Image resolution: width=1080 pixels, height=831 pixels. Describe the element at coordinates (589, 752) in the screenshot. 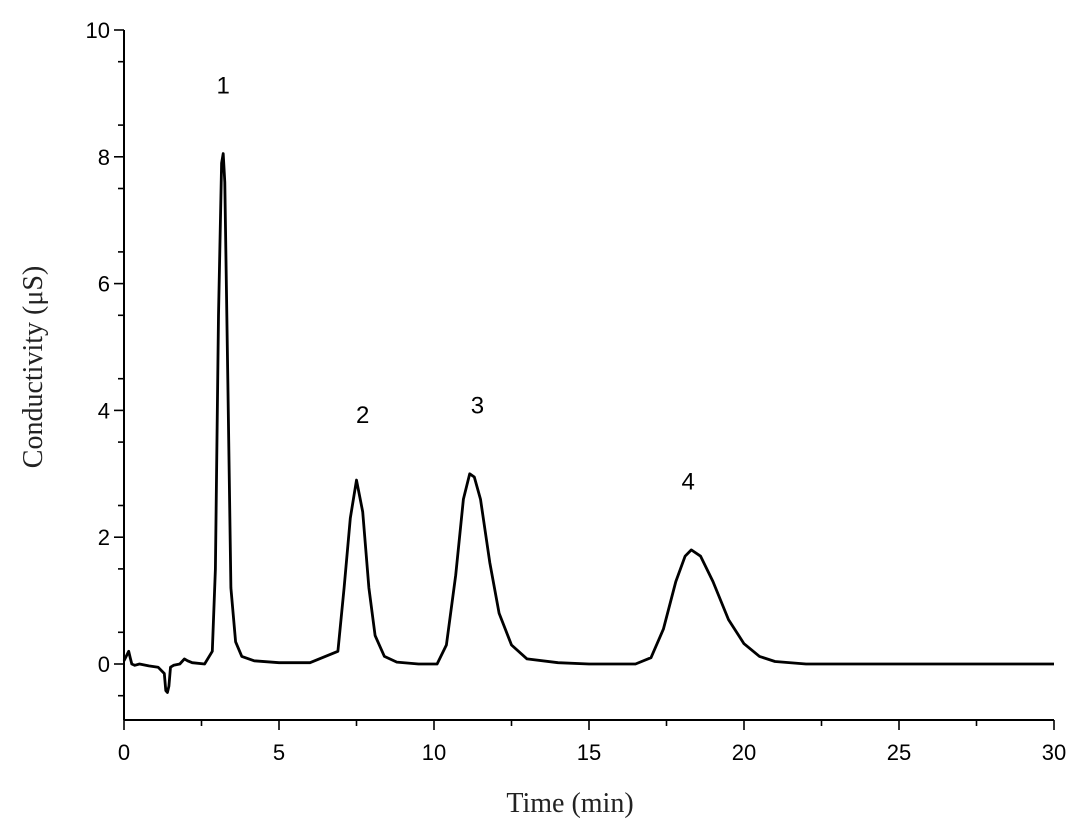

I see `x-tick-label: 15` at that location.